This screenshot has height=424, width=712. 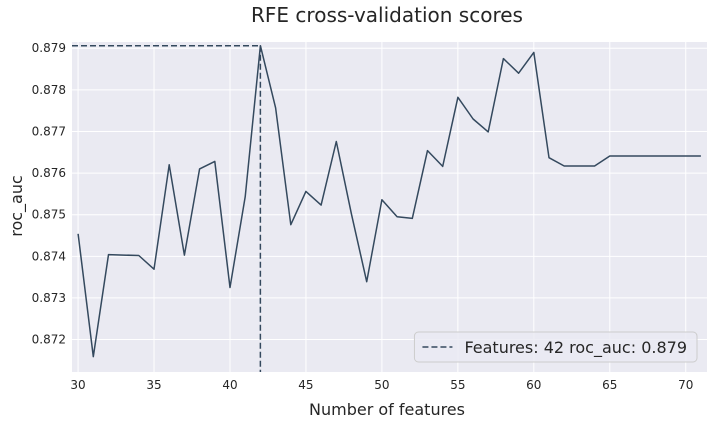 What do you see at coordinates (77, 385) in the screenshot?
I see `x-tick-label: 30` at bounding box center [77, 385].